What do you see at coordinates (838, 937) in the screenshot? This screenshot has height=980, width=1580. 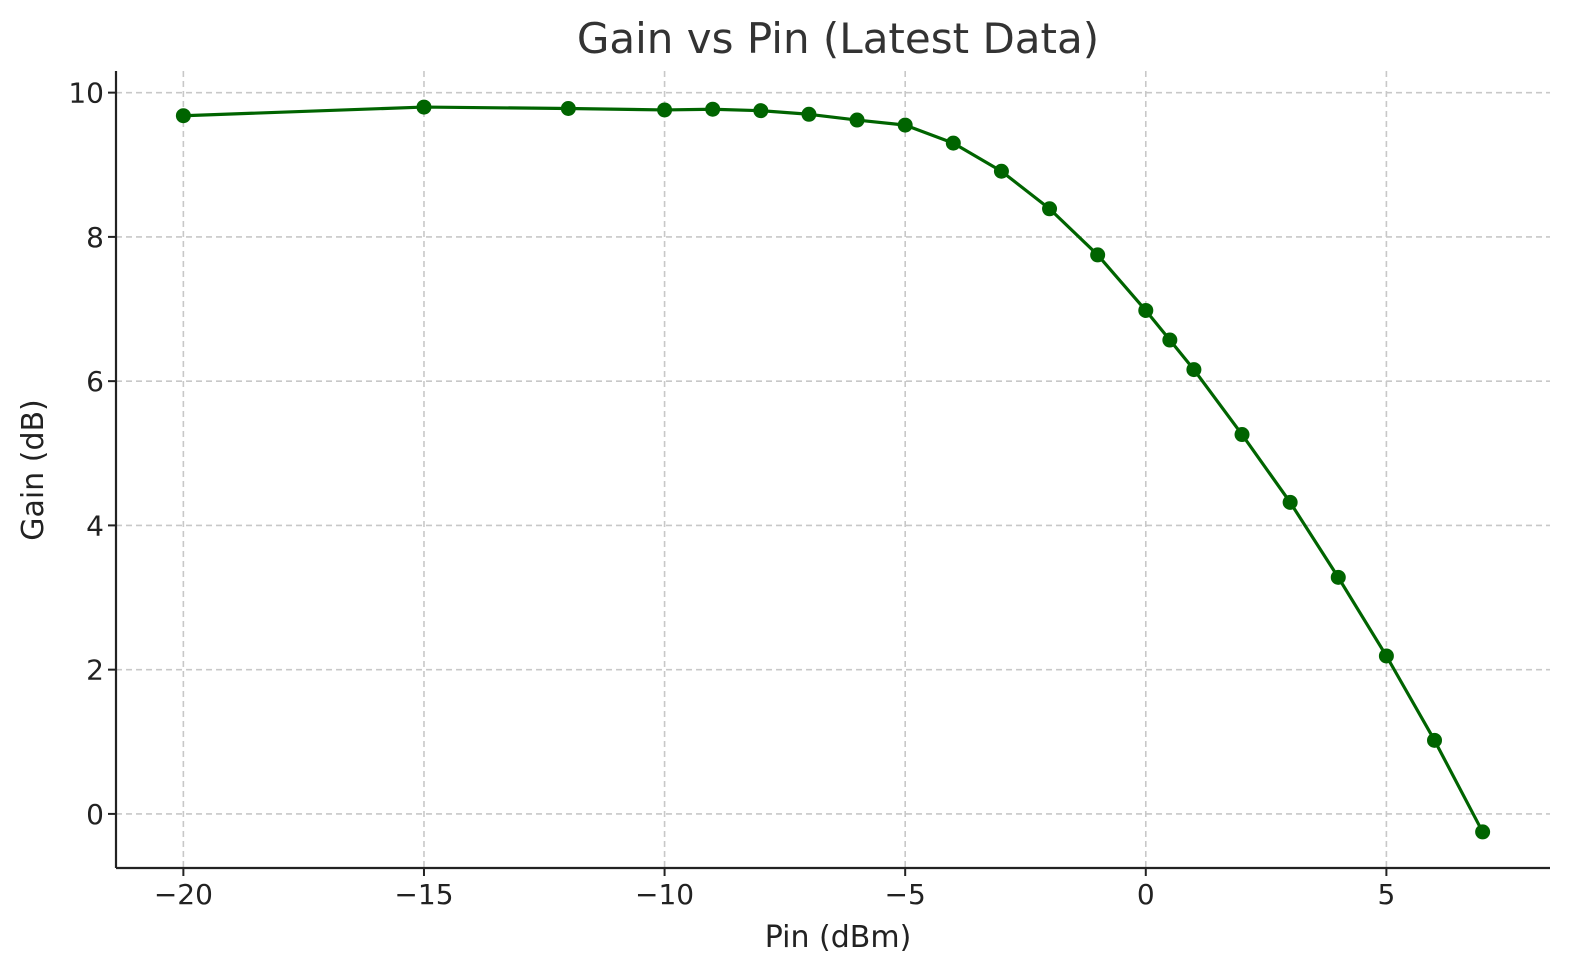 I see `x-axis-label: Pin (dBm)` at bounding box center [838, 937].